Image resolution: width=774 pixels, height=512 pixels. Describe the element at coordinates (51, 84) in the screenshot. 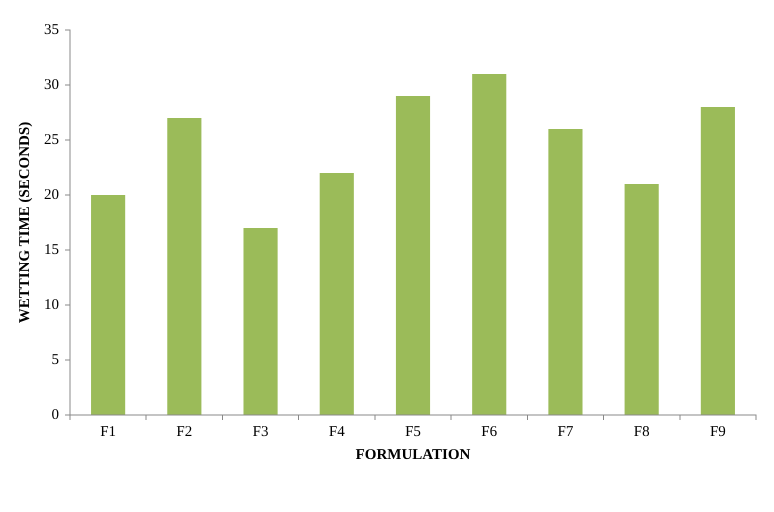

I see `y-tick-label: 30` at that location.